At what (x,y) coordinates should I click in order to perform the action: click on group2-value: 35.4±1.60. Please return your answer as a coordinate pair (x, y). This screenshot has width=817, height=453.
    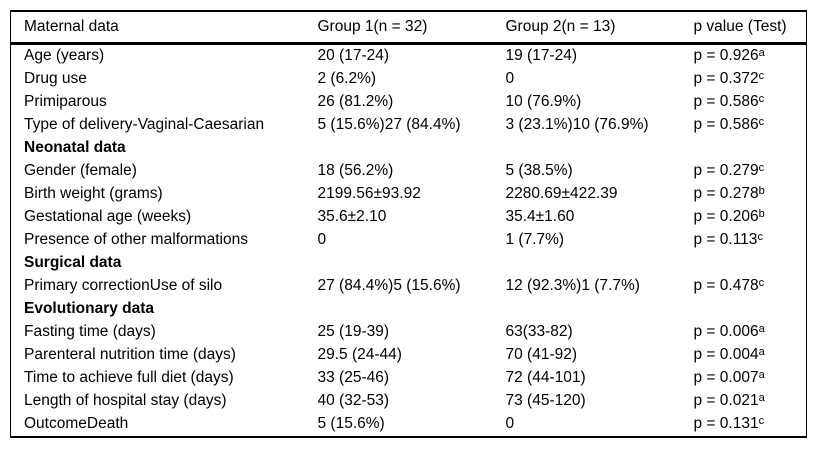
    Looking at the image, I should click on (540, 217).